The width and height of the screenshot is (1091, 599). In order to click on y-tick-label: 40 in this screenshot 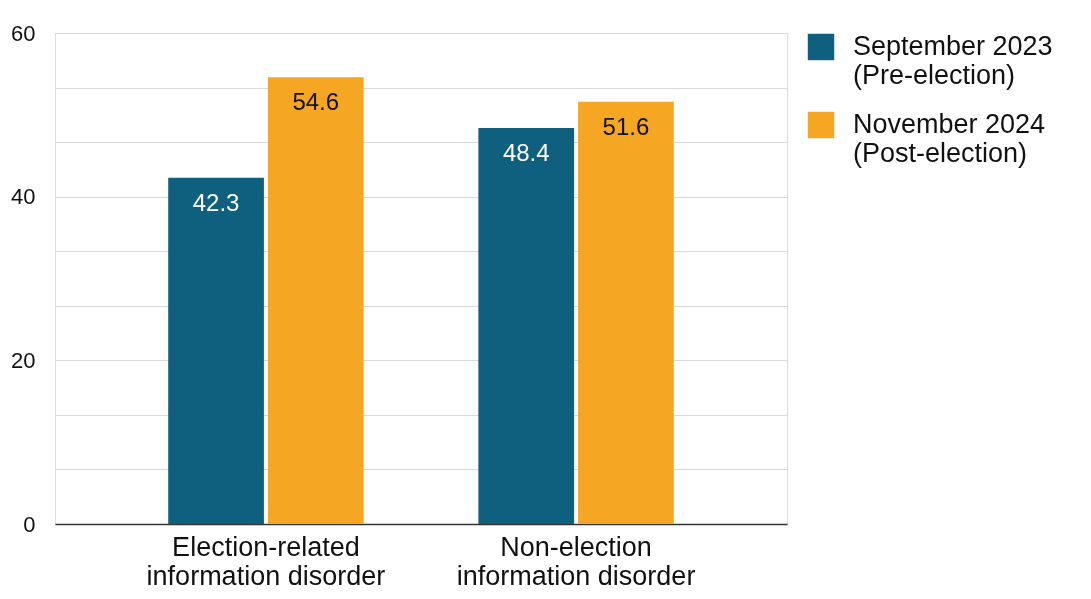, I will do `click(23, 197)`.